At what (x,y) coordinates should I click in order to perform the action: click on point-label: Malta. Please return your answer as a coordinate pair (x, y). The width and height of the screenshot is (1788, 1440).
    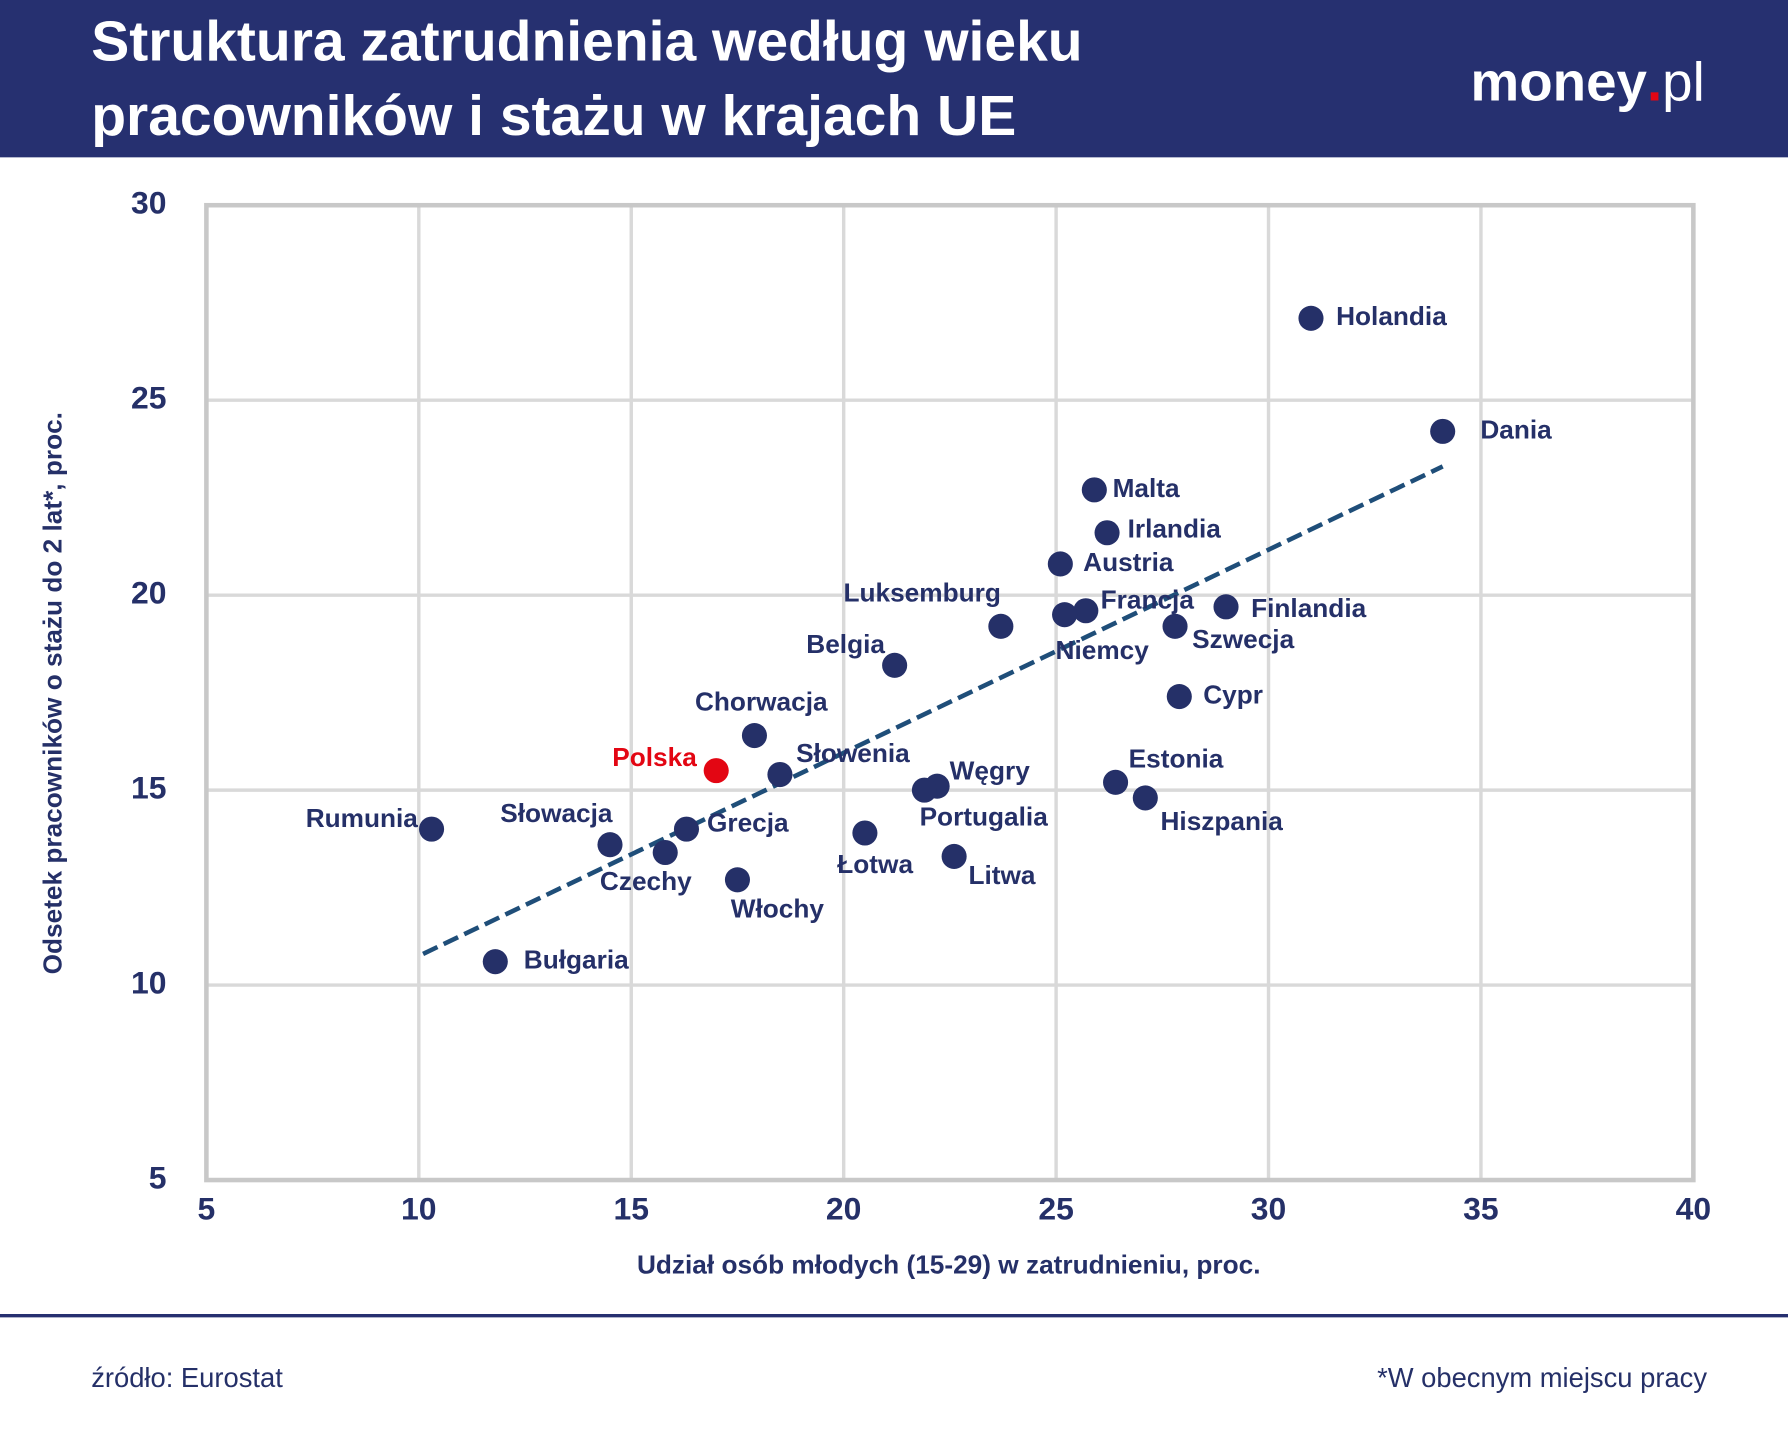
    Looking at the image, I should click on (1146, 488).